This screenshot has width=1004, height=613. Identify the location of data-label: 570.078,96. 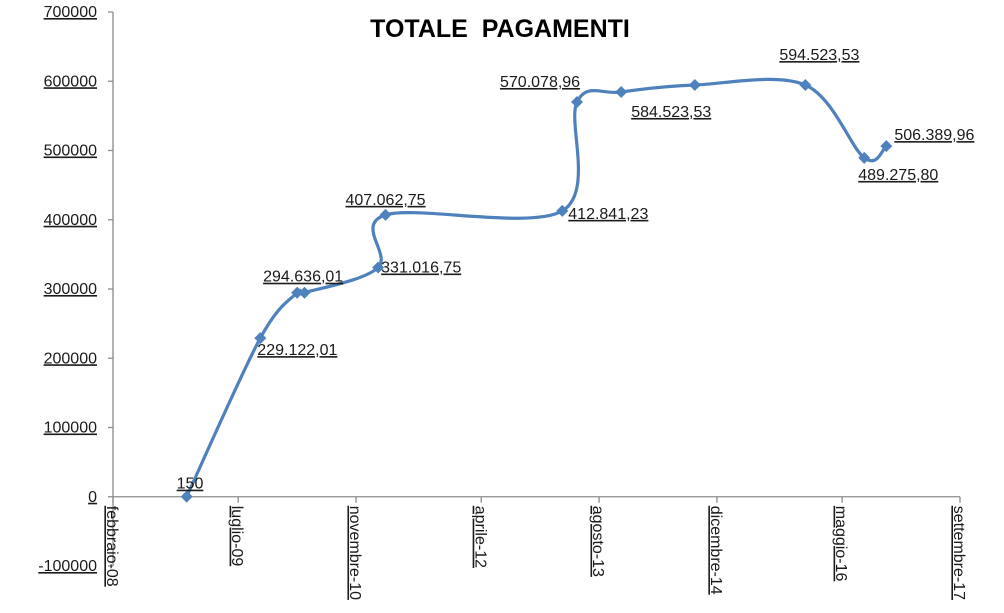
(540, 82).